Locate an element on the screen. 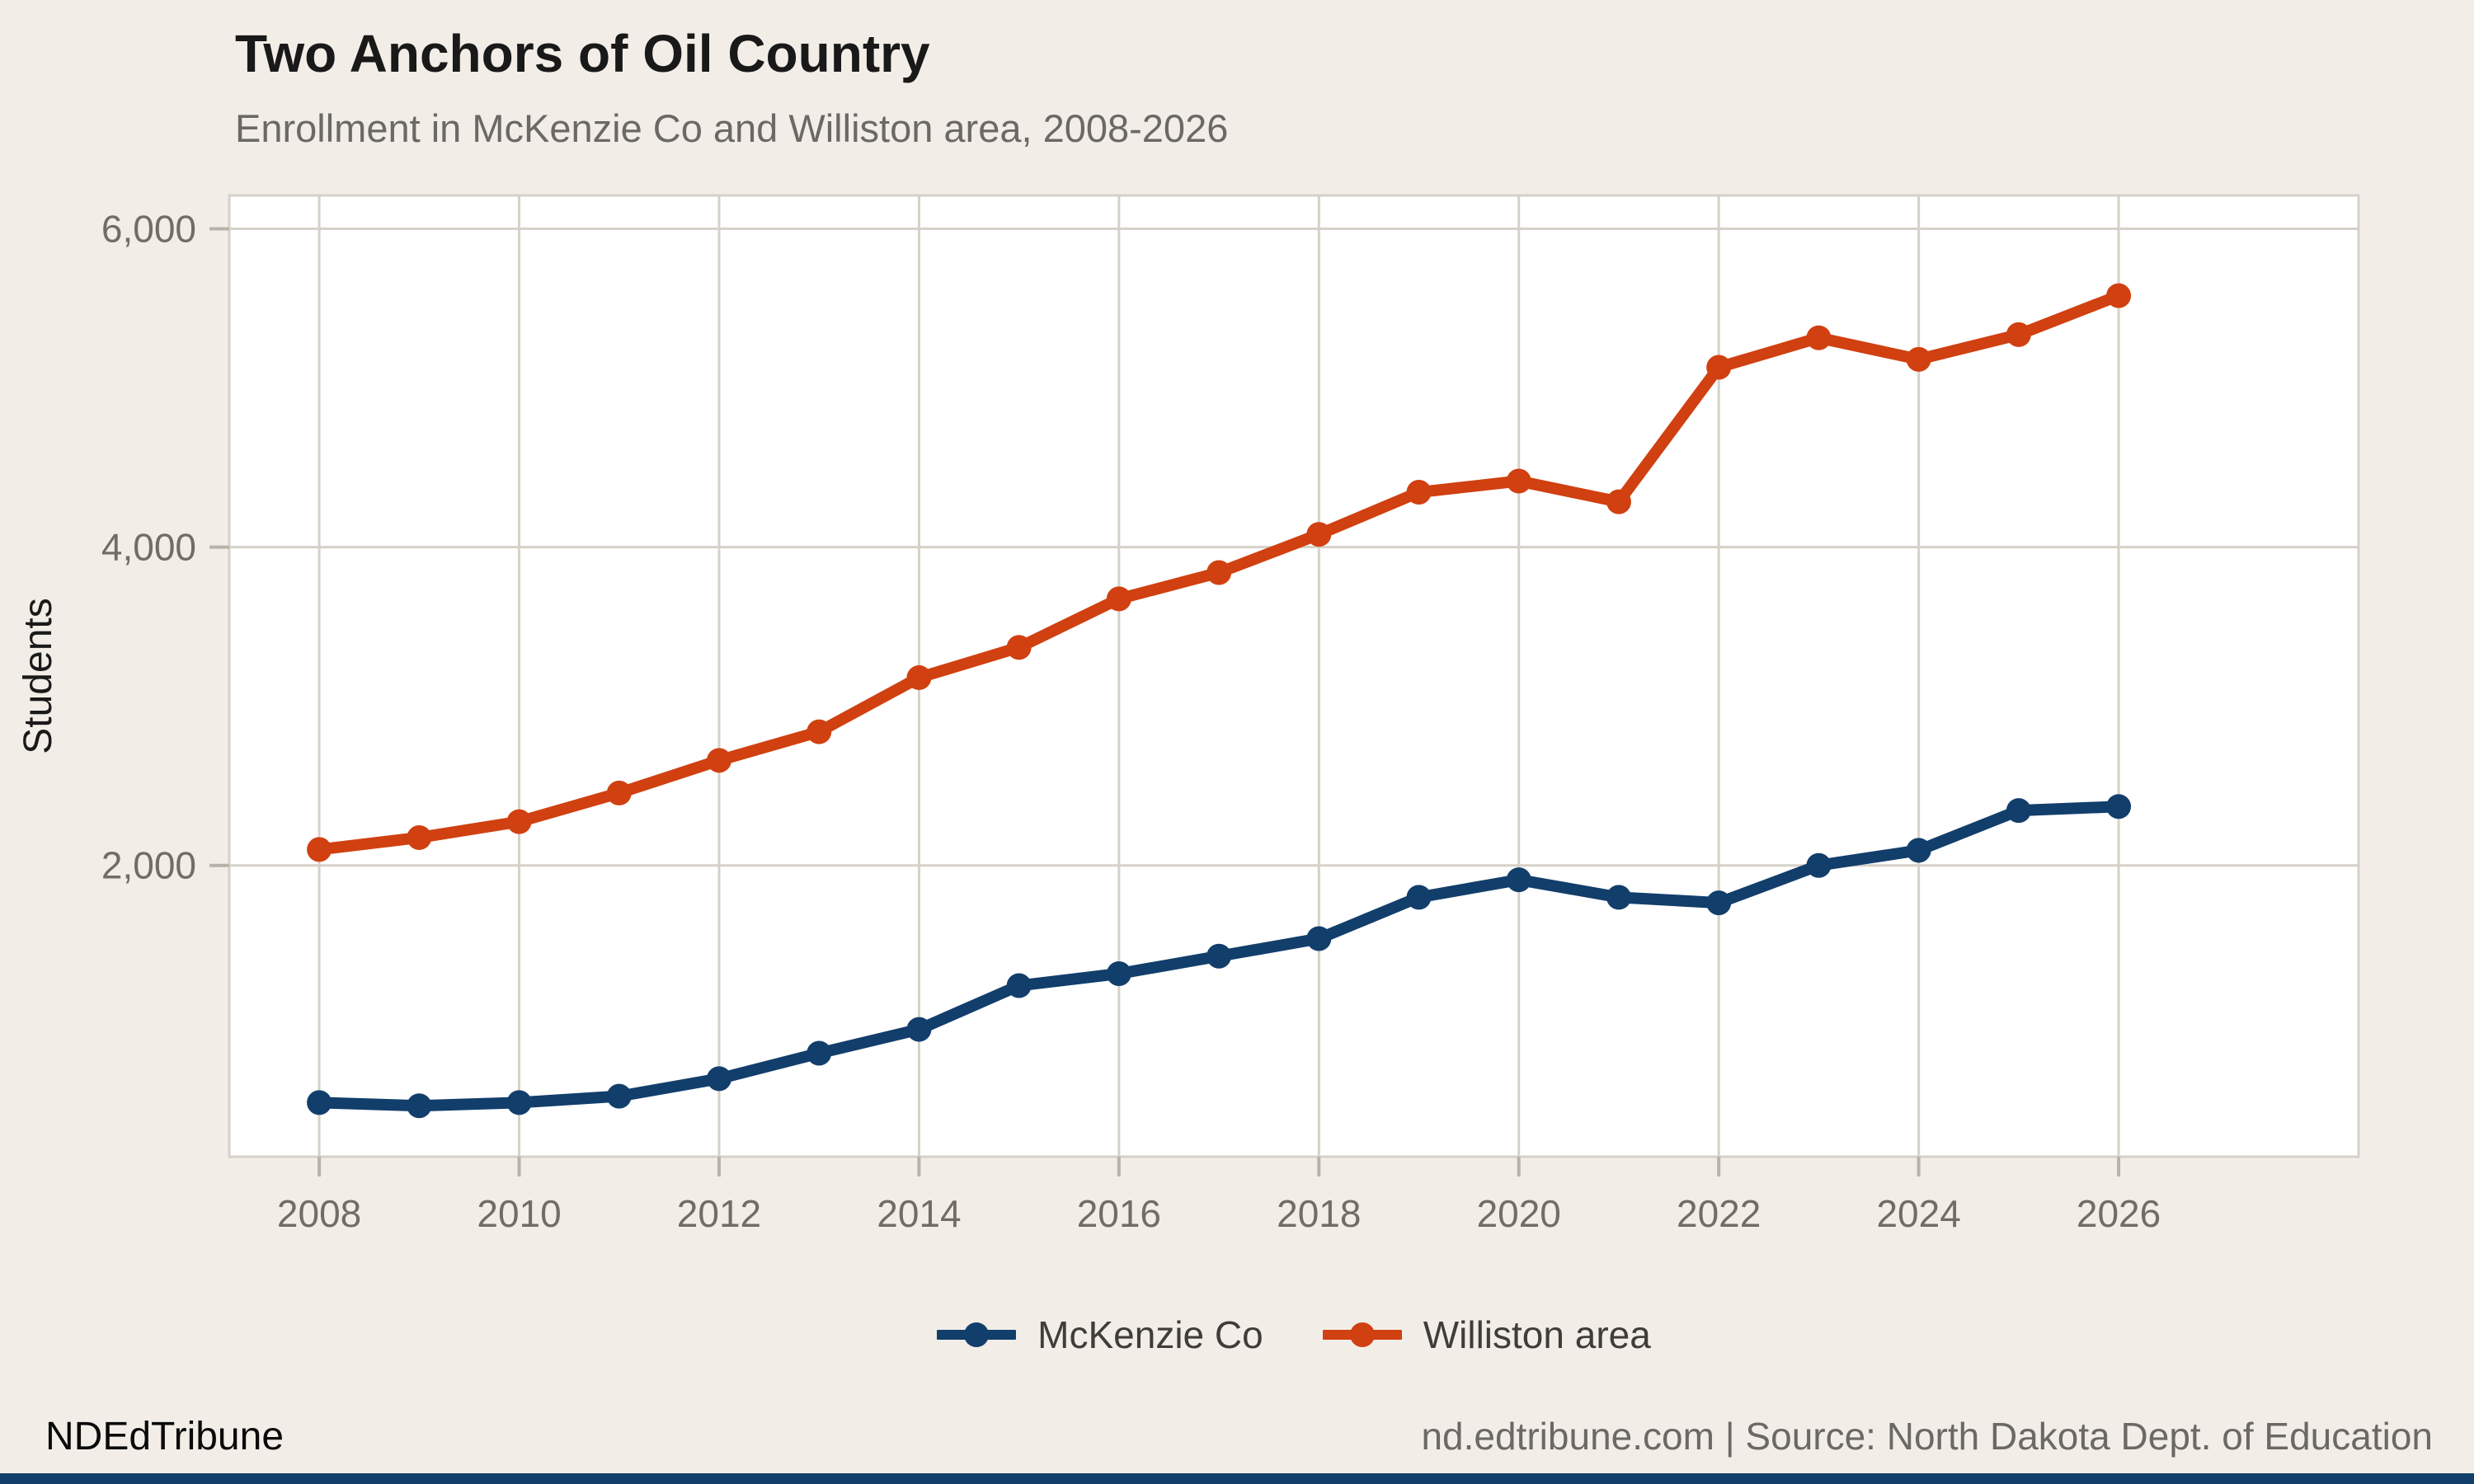 Image resolution: width=2474 pixels, height=1484 pixels. mckenzie-co-point-2012 is located at coordinates (718, 1079).